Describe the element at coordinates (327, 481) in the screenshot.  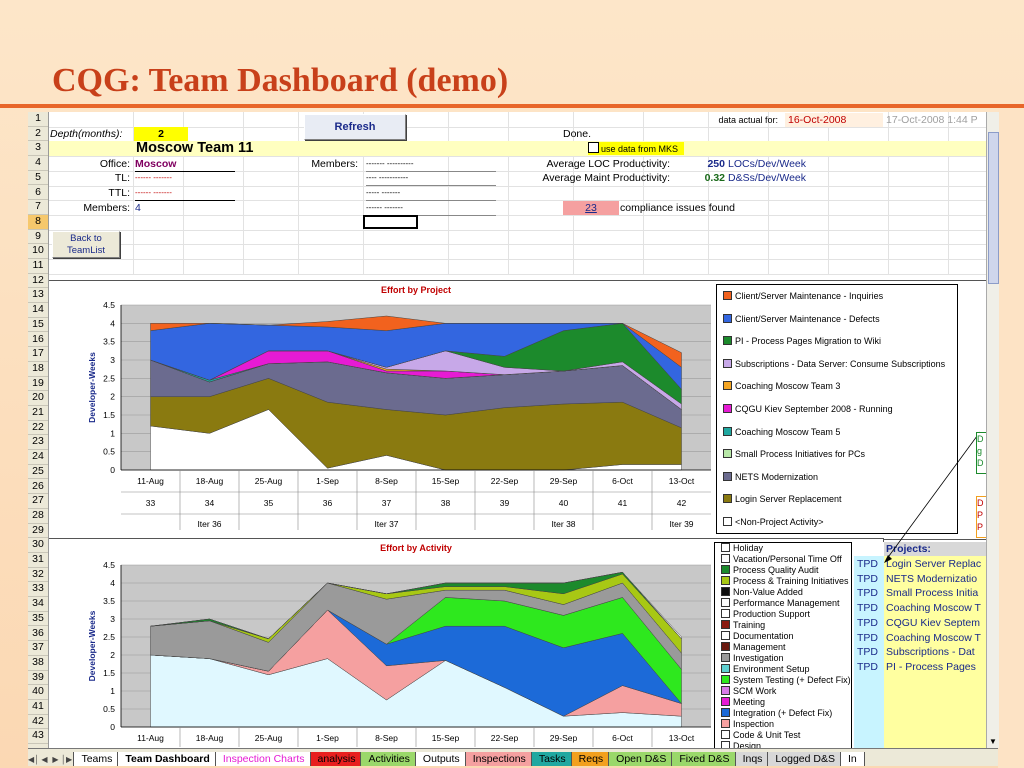
I see `x-tick-label: 1-Sep` at that location.